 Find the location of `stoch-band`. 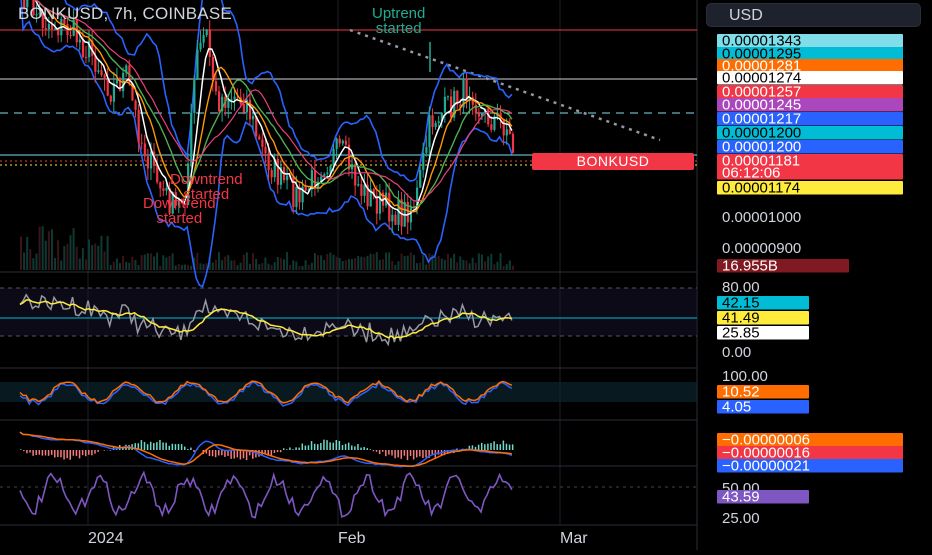

stoch-band is located at coordinates (348, 392).